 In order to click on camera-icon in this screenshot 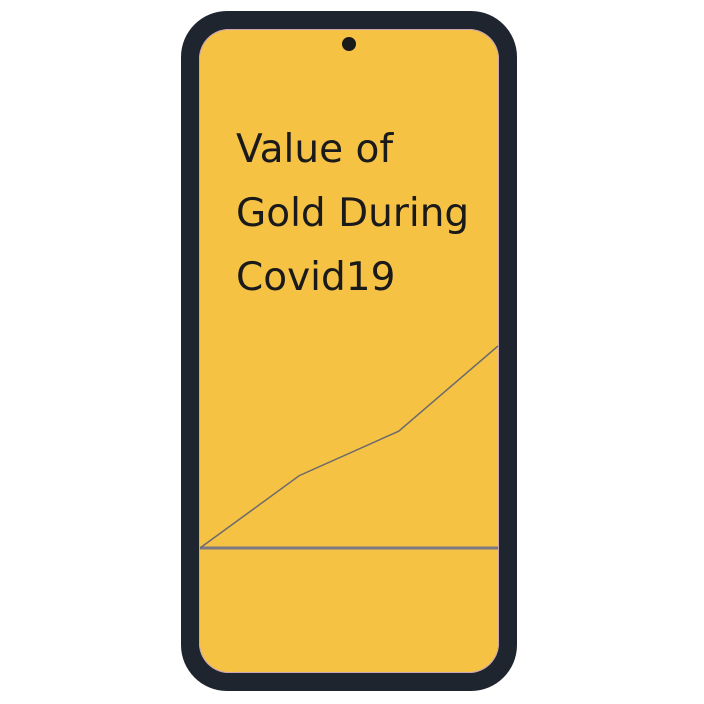, I will do `click(349, 44)`.